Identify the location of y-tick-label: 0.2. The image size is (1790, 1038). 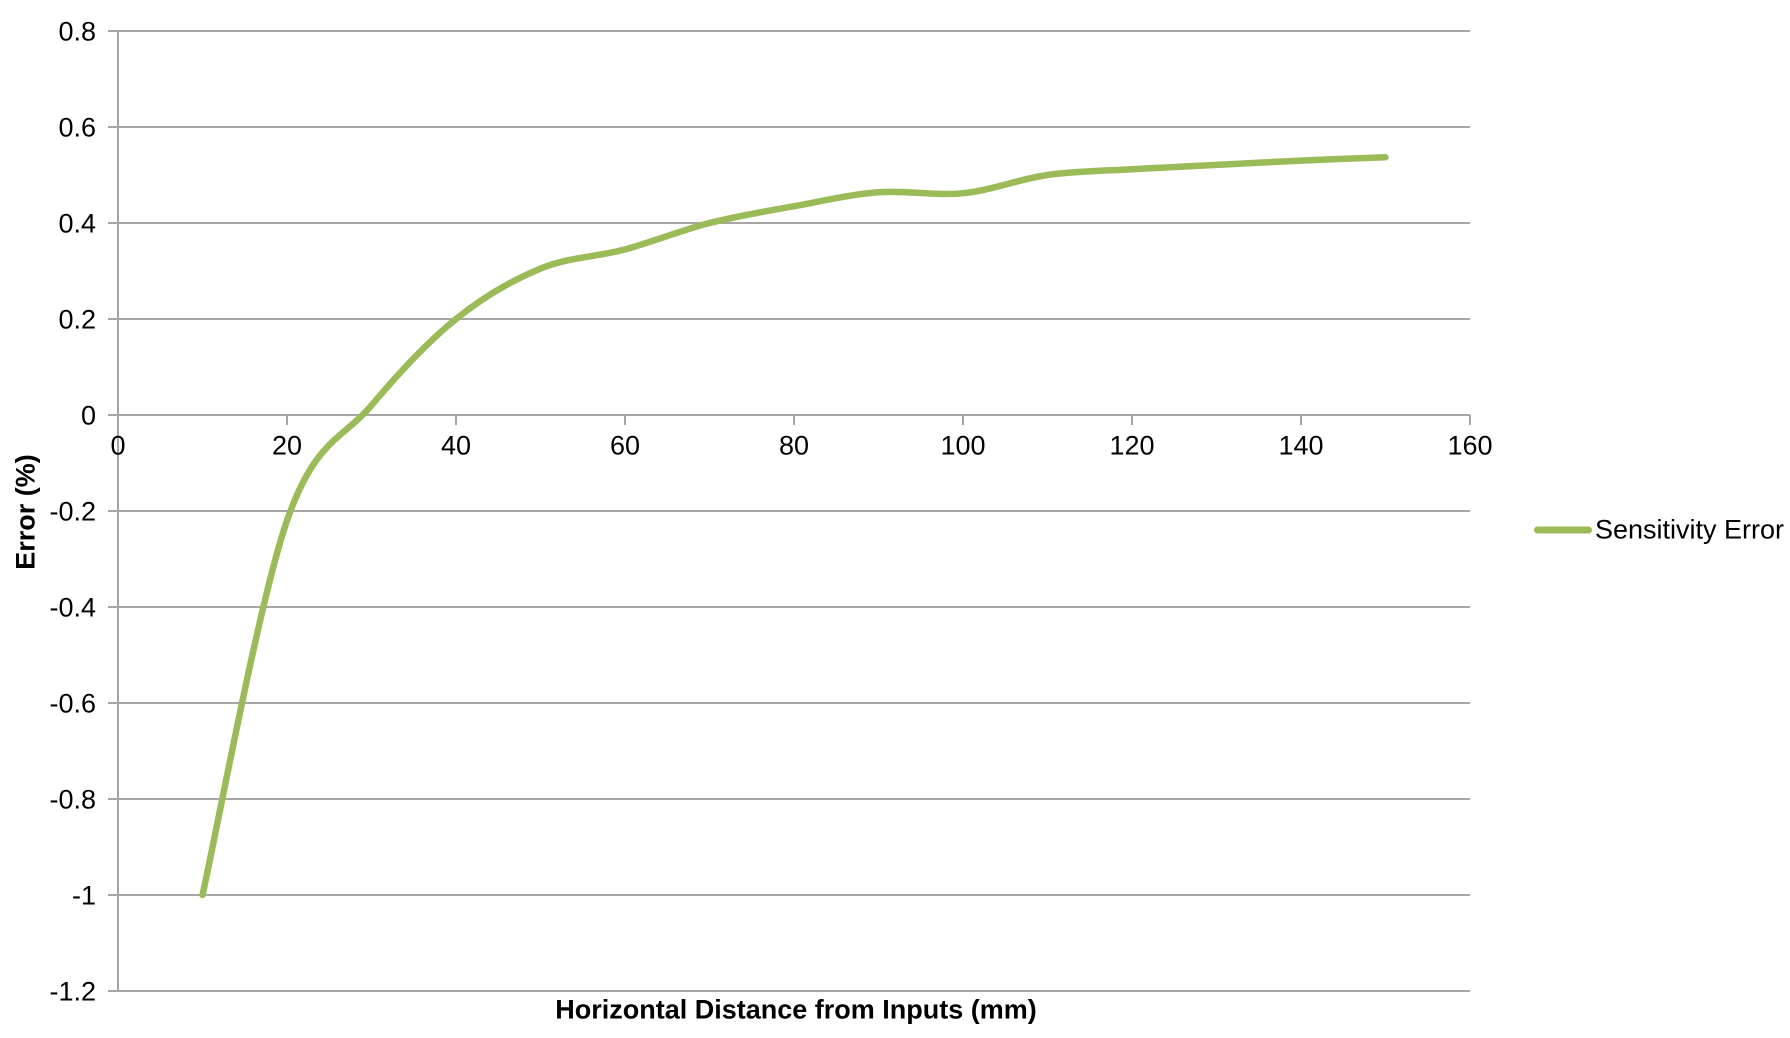
(77, 319).